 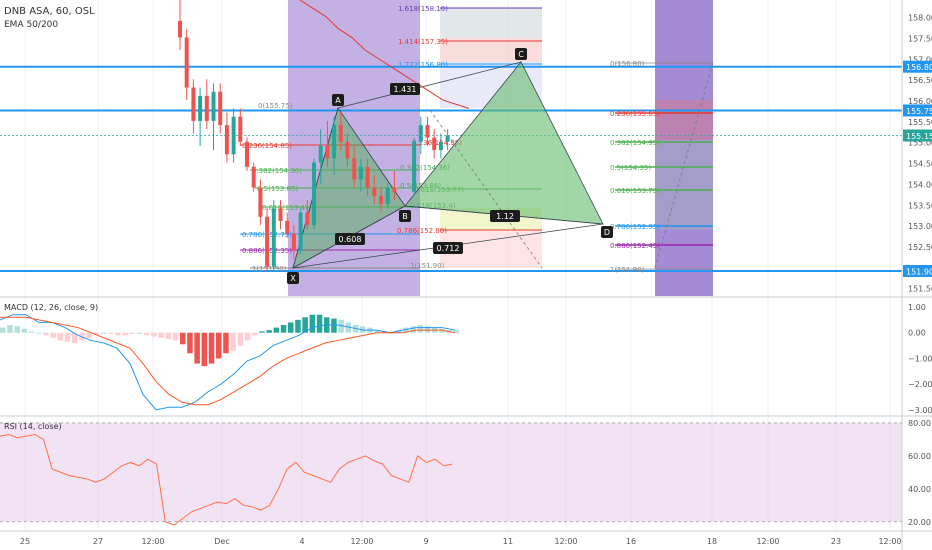 I want to click on time-tick-label: 9, so click(x=425, y=541).